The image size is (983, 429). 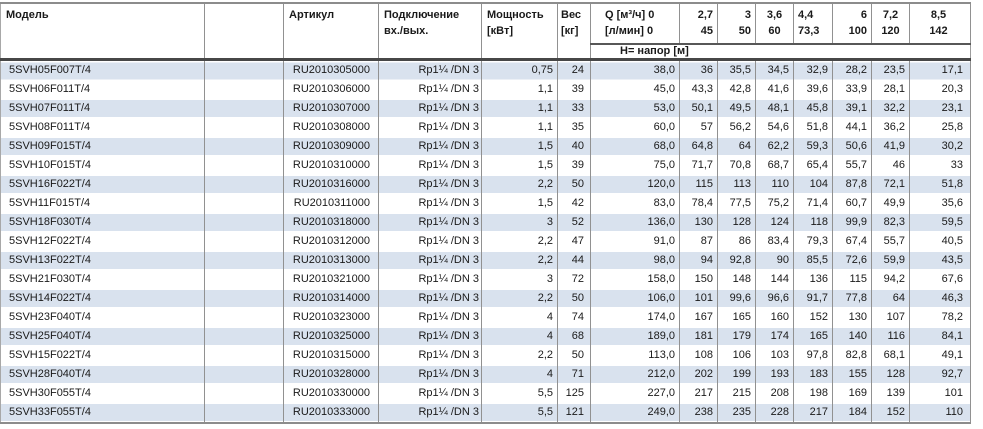 What do you see at coordinates (940, 203) in the screenshot?
I see `head-value-cell: 35,6` at bounding box center [940, 203].